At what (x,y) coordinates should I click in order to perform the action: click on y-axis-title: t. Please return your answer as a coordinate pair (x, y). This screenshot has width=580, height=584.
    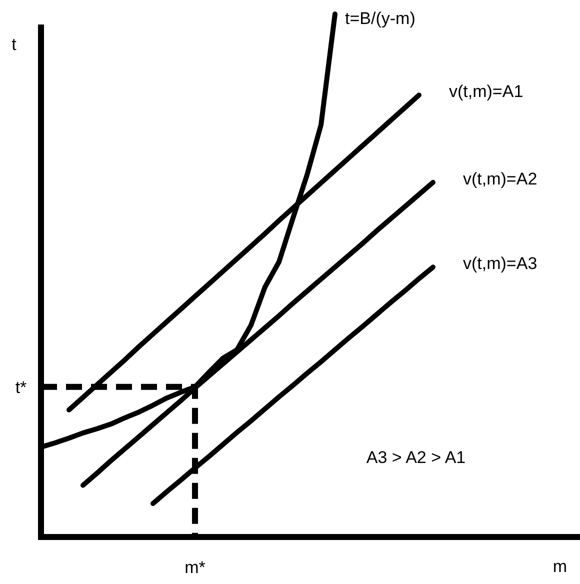
    Looking at the image, I should click on (14, 44).